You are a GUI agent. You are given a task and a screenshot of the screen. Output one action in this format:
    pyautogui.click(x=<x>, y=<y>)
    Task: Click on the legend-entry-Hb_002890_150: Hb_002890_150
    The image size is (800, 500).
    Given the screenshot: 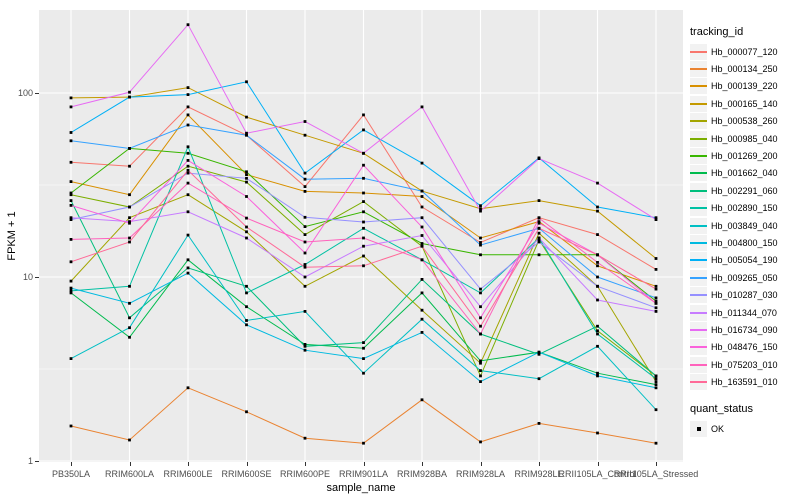 What is the action you would take?
    pyautogui.click(x=744, y=208)
    